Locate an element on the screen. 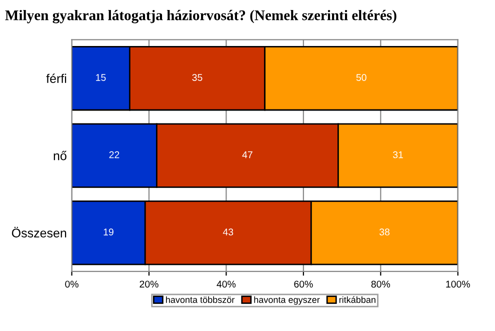 The image size is (495, 331). y-tick-label: férfi is located at coordinates (56, 78).